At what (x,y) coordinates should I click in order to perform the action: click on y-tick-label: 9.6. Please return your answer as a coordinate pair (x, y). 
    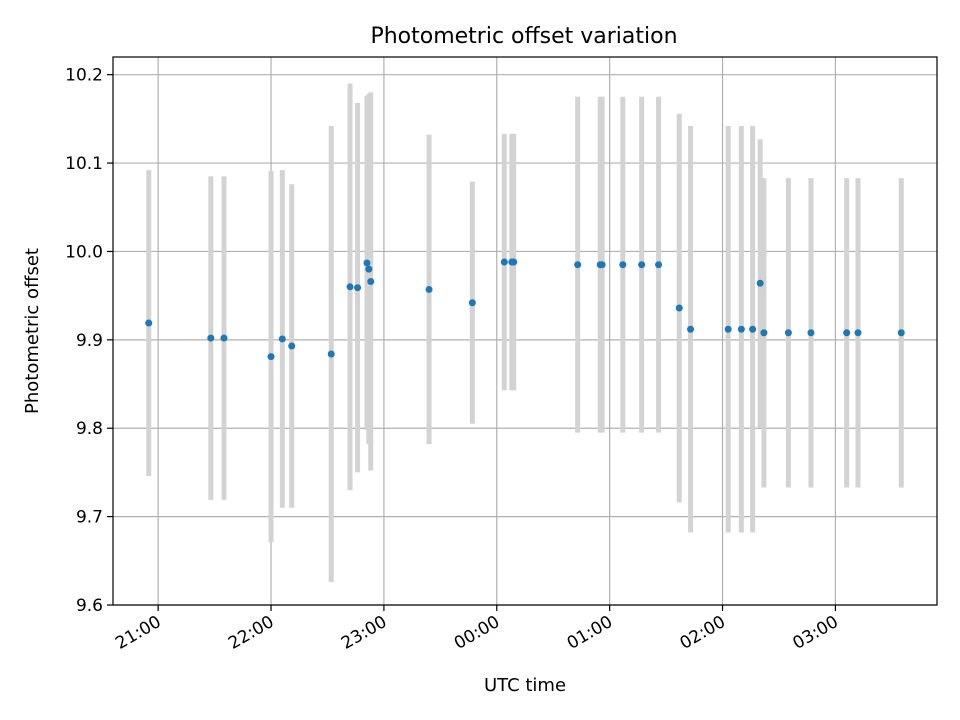
    Looking at the image, I should click on (89, 606).